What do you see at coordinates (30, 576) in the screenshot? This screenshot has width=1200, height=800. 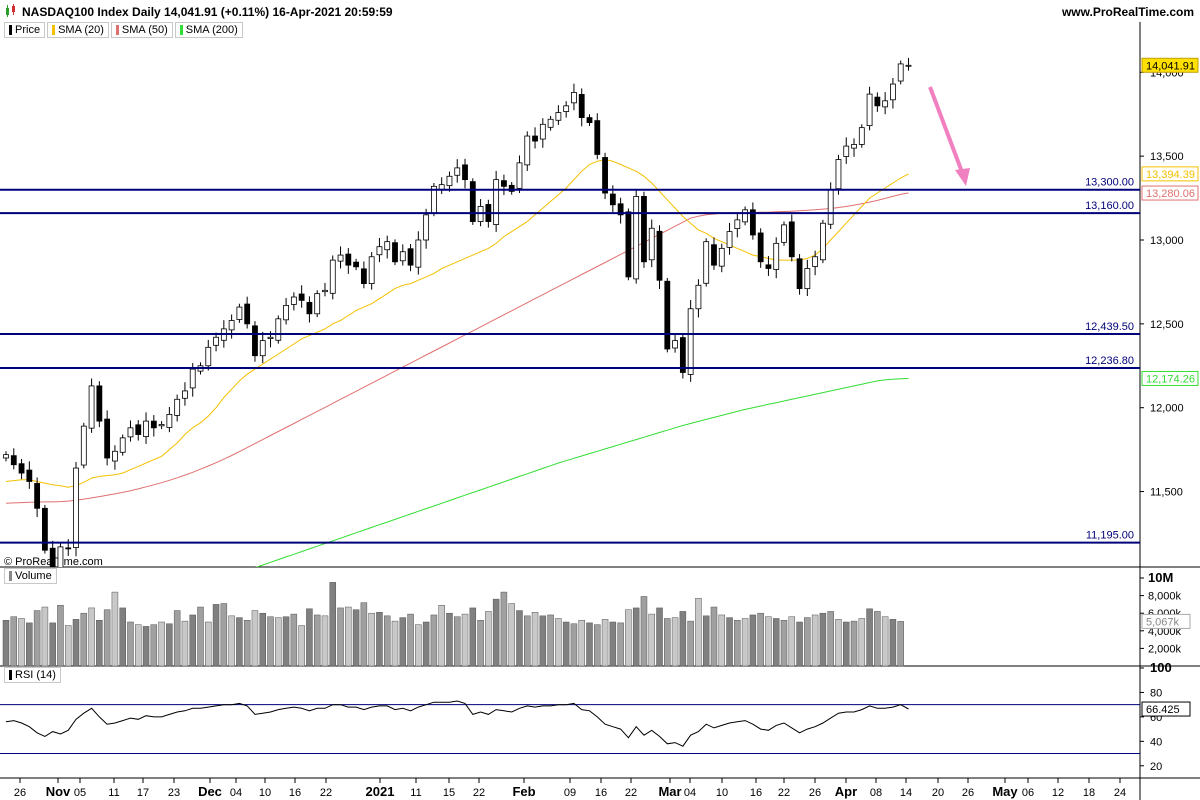 I see `legend-item-volume: Volume` at bounding box center [30, 576].